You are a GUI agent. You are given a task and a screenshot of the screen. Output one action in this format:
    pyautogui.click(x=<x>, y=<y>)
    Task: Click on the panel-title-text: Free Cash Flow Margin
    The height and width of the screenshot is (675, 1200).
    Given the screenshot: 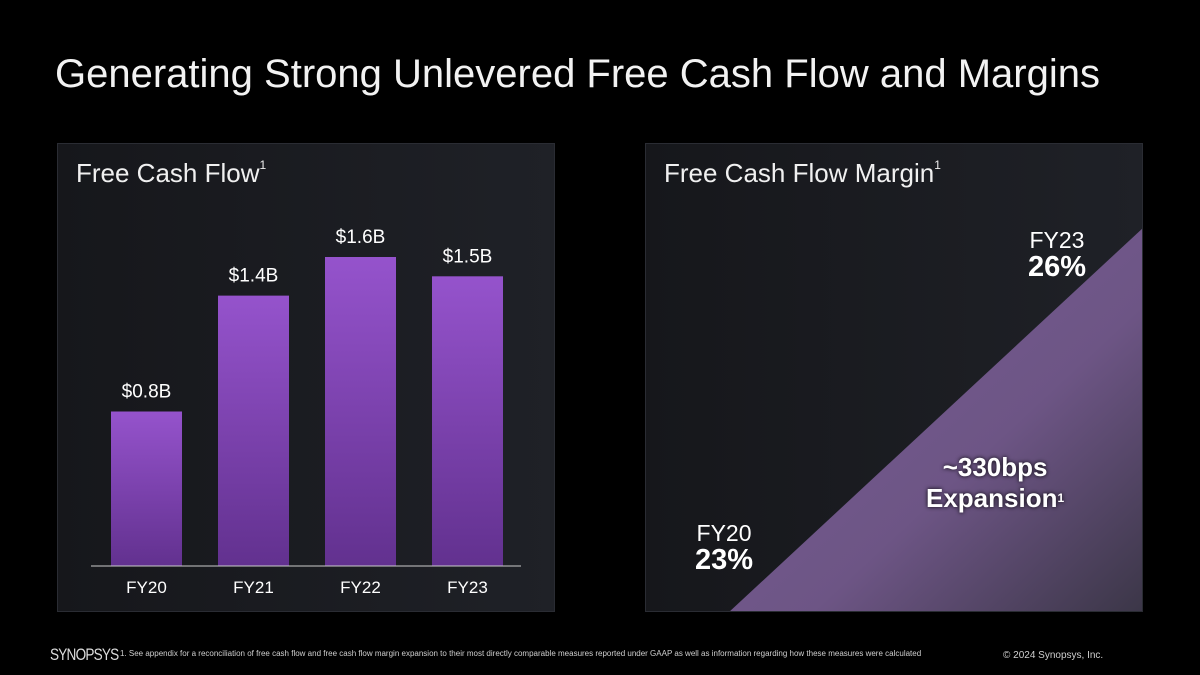 What is the action you would take?
    pyautogui.click(x=799, y=173)
    